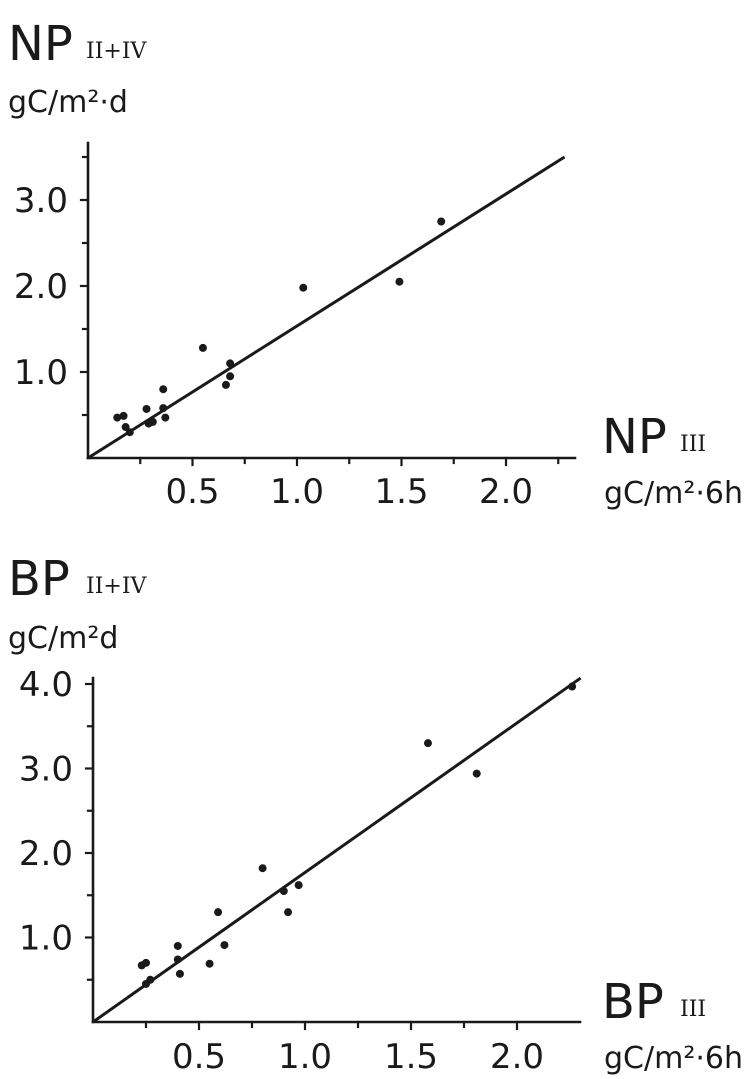  I want to click on bp-y-axis-symbol: BP, so click(39, 579).